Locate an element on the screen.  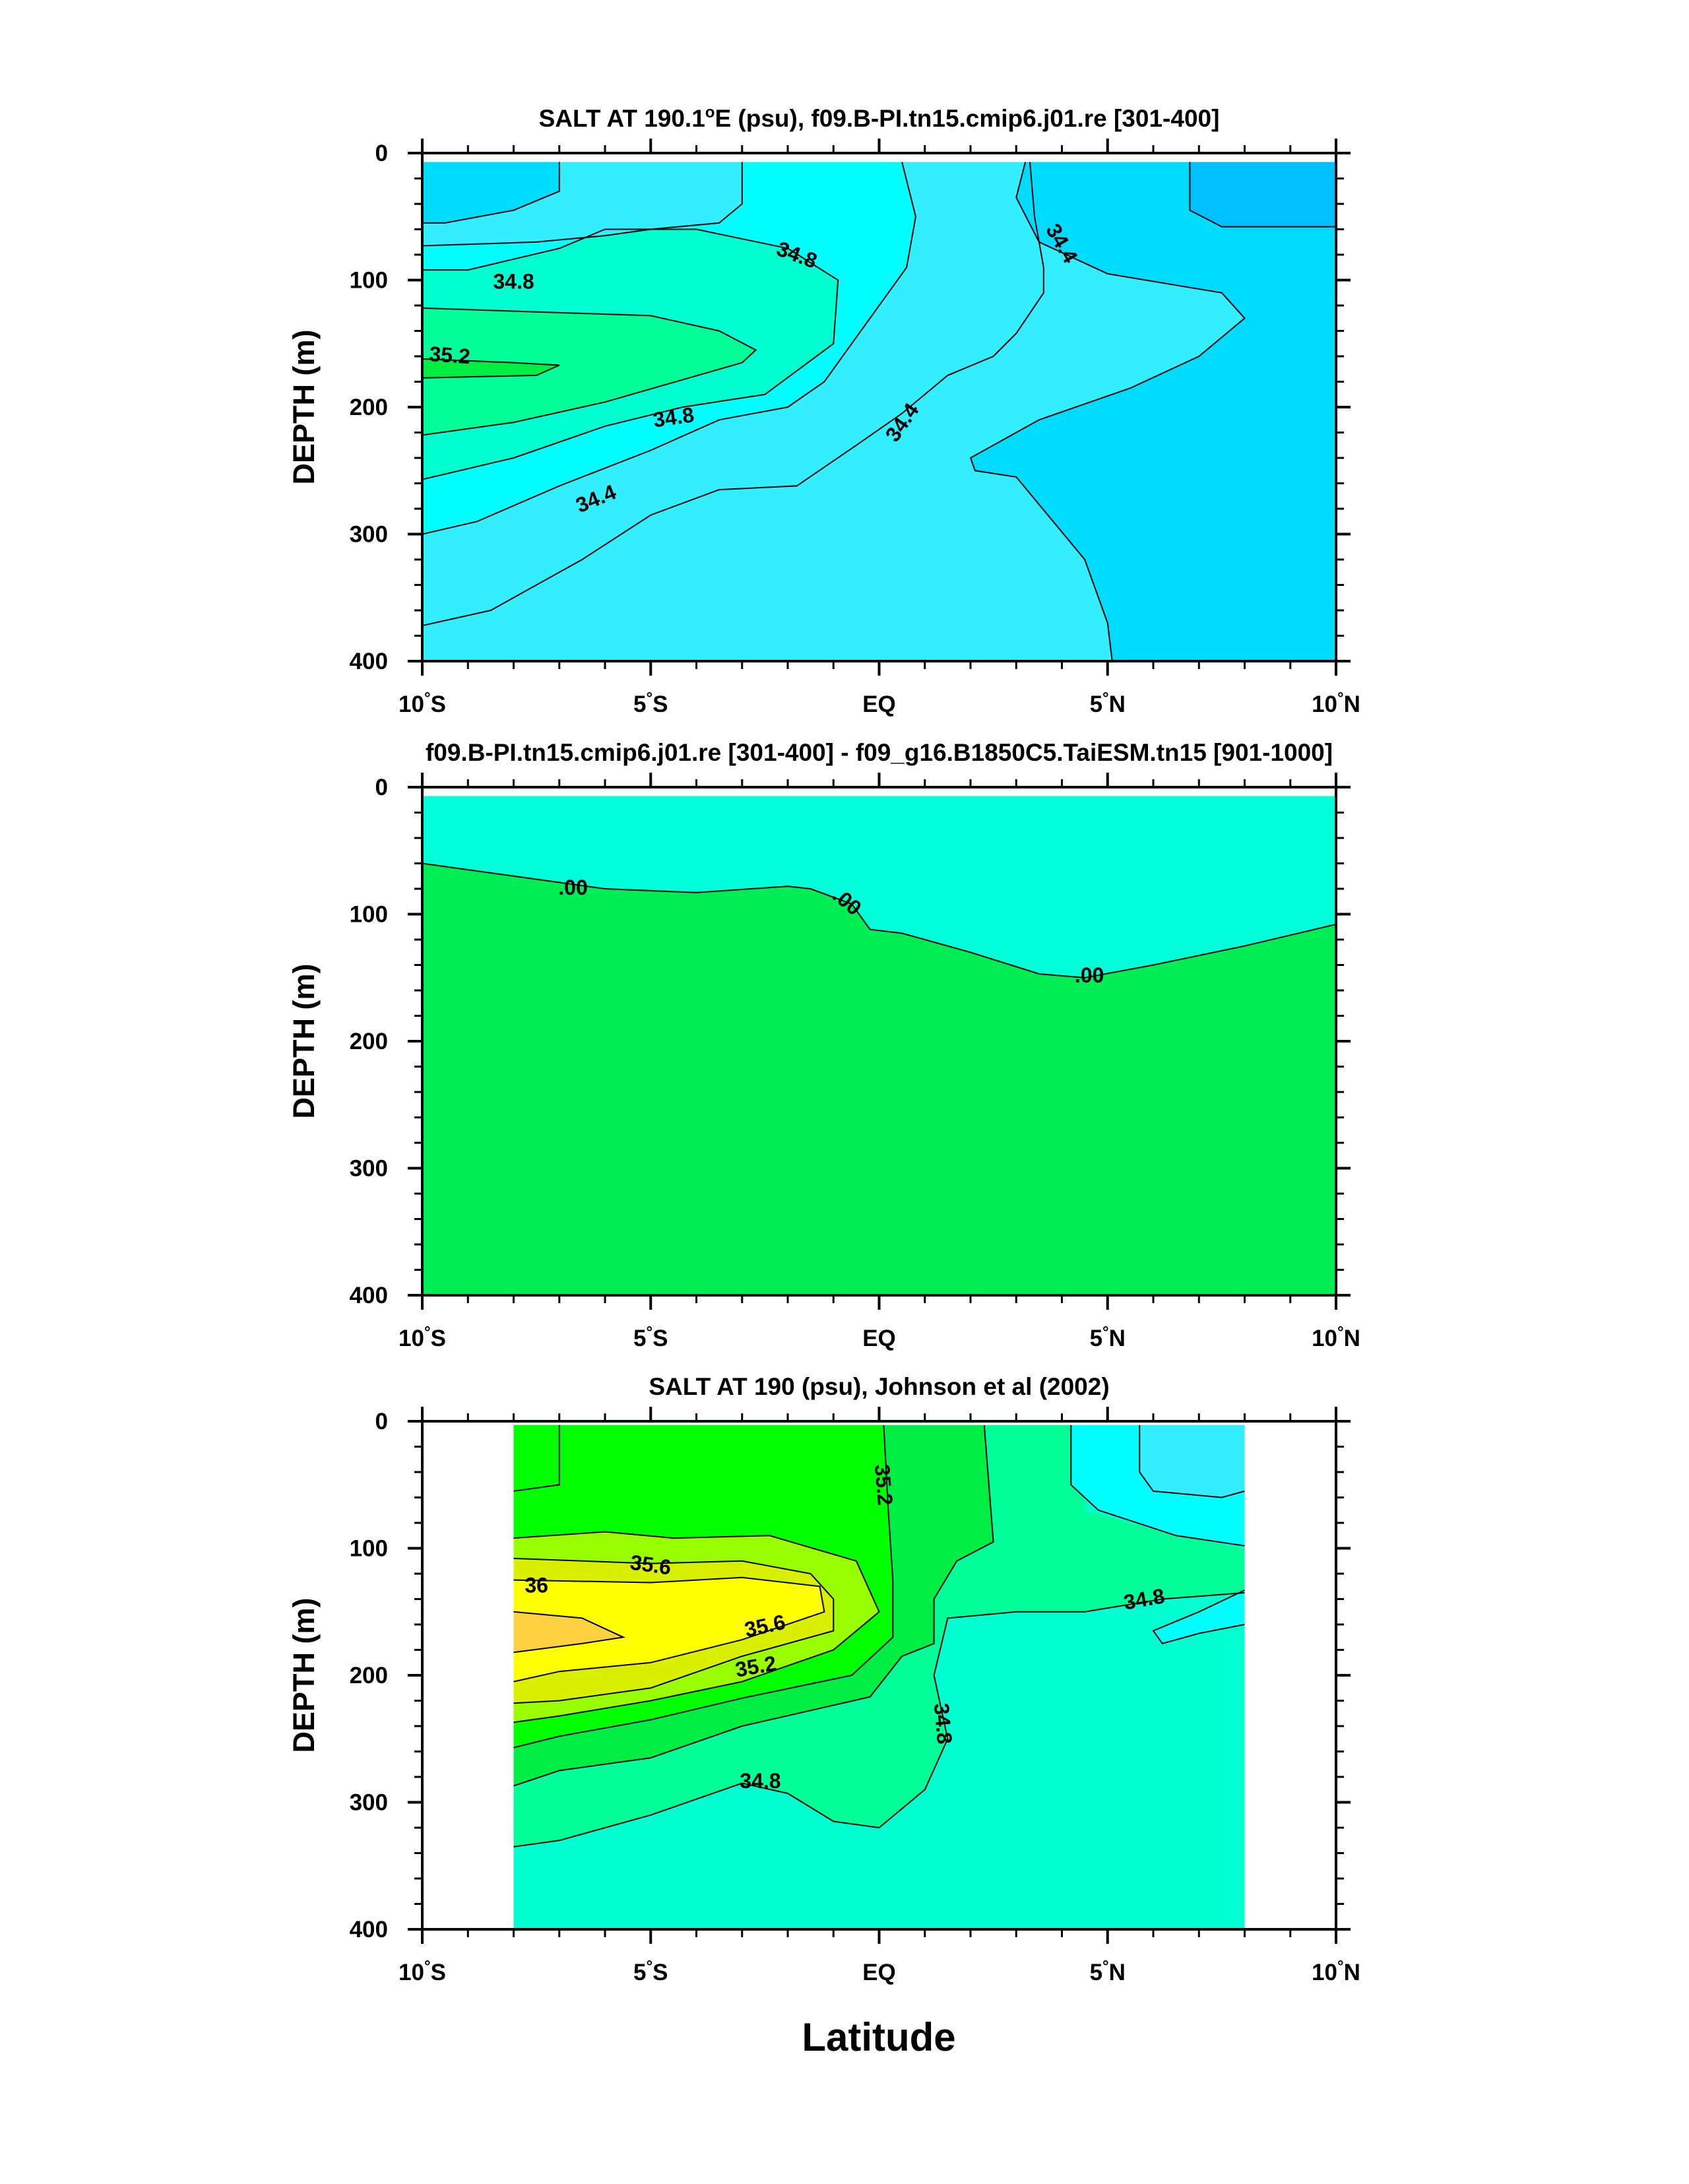
contour-label-7: 34.8 is located at coordinates (760, 1781).